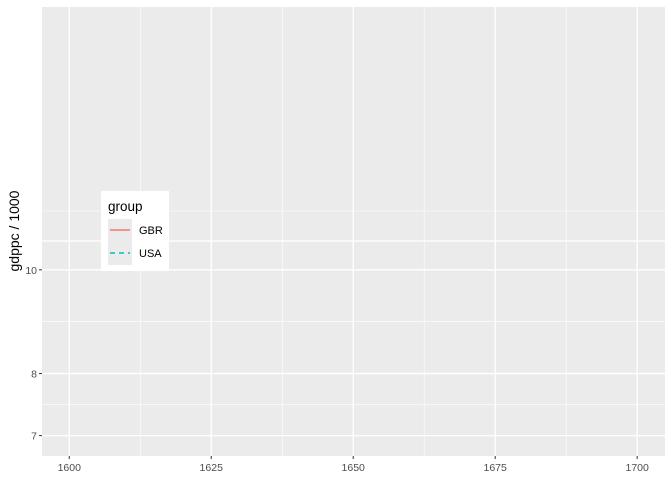  I want to click on legend-key-background, so click(120, 242).